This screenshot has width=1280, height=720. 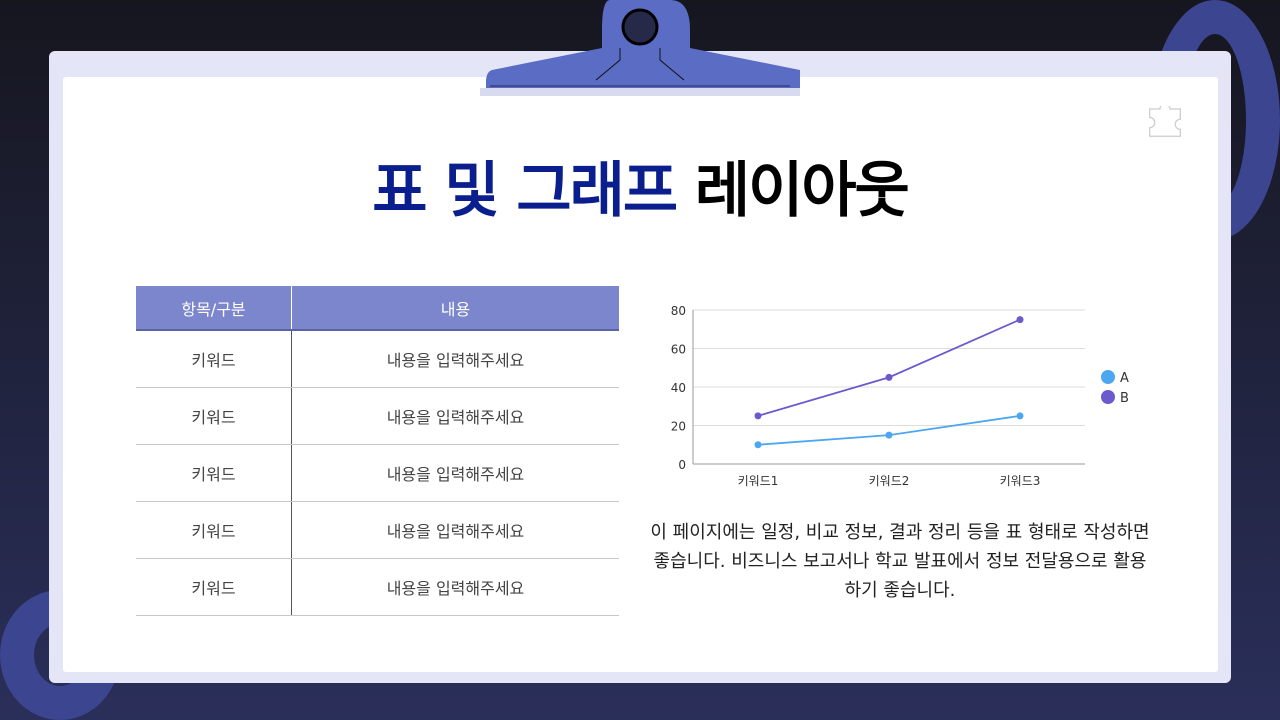 I want to click on series-line-B, so click(x=889, y=367).